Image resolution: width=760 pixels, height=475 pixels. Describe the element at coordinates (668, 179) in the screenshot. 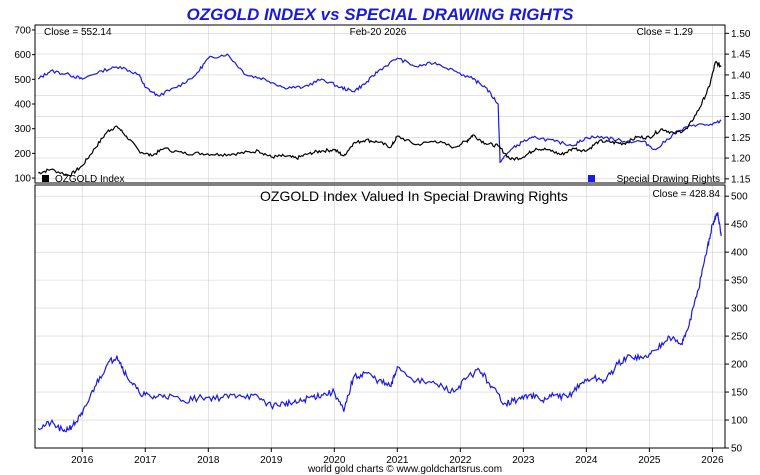

I see `legend-sdr-label: Special Drawing Rights` at that location.